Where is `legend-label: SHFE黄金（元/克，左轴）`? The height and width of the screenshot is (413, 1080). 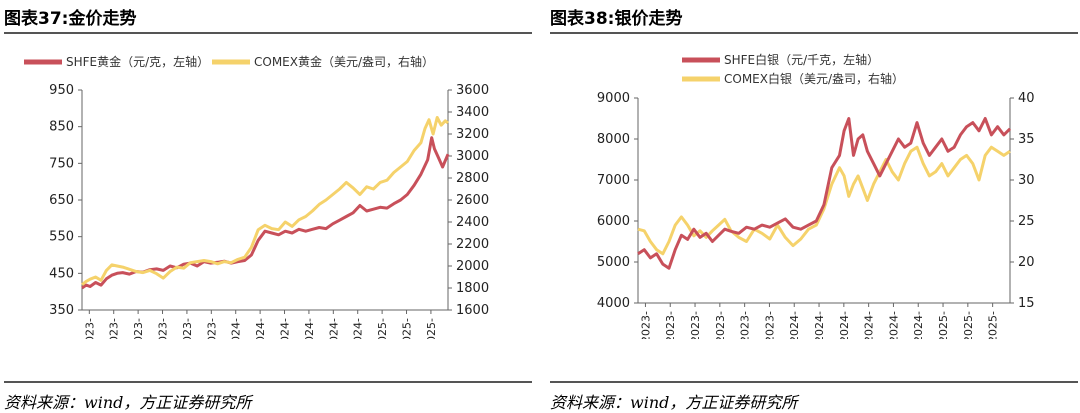 legend-label: SHFE黄金（元/克，左轴） is located at coordinates (137, 61).